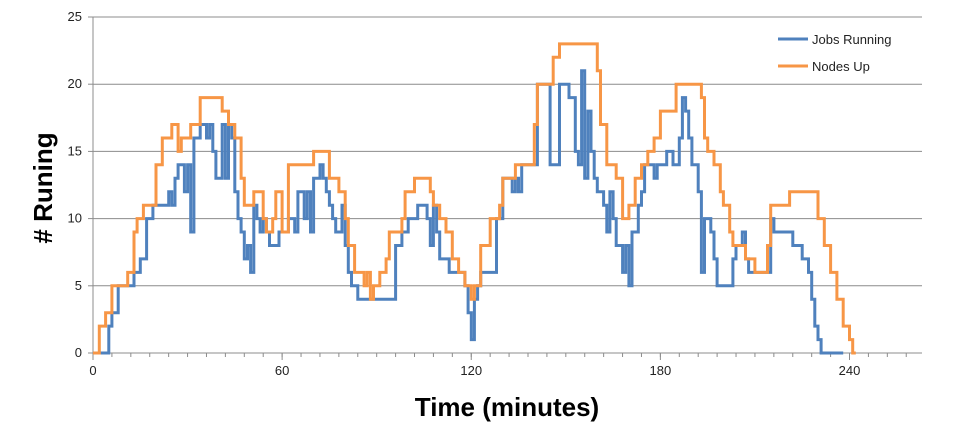 This screenshot has height=437, width=960. What do you see at coordinates (78, 352) in the screenshot?
I see `y-tick-label: 0` at bounding box center [78, 352].